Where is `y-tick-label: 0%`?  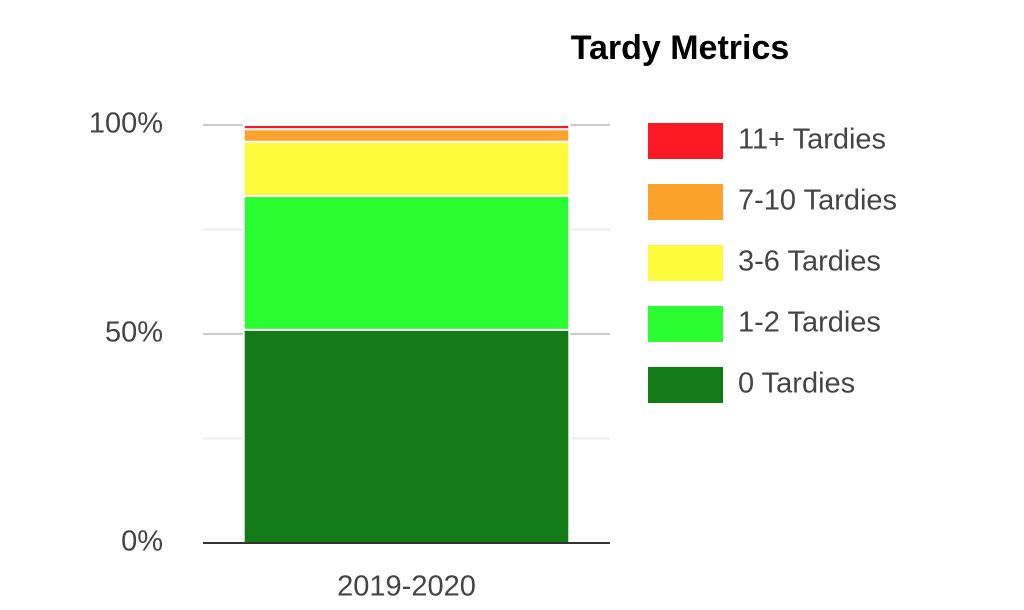 y-tick-label: 0% is located at coordinates (142, 542).